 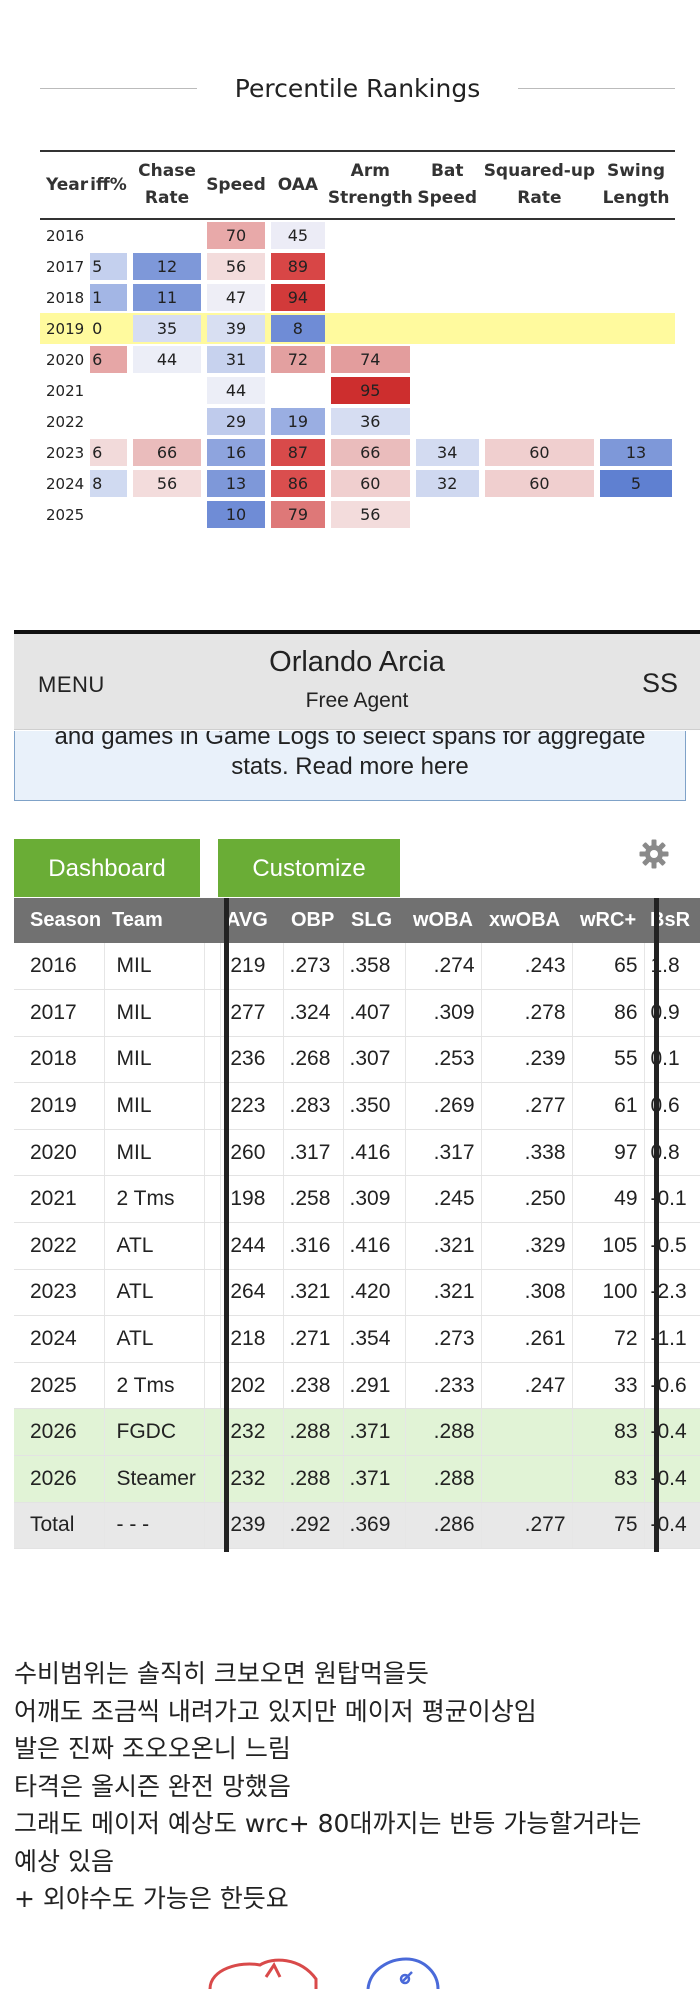 I want to click on stat-cell-bsr: 0.8, so click(x=672, y=1153).